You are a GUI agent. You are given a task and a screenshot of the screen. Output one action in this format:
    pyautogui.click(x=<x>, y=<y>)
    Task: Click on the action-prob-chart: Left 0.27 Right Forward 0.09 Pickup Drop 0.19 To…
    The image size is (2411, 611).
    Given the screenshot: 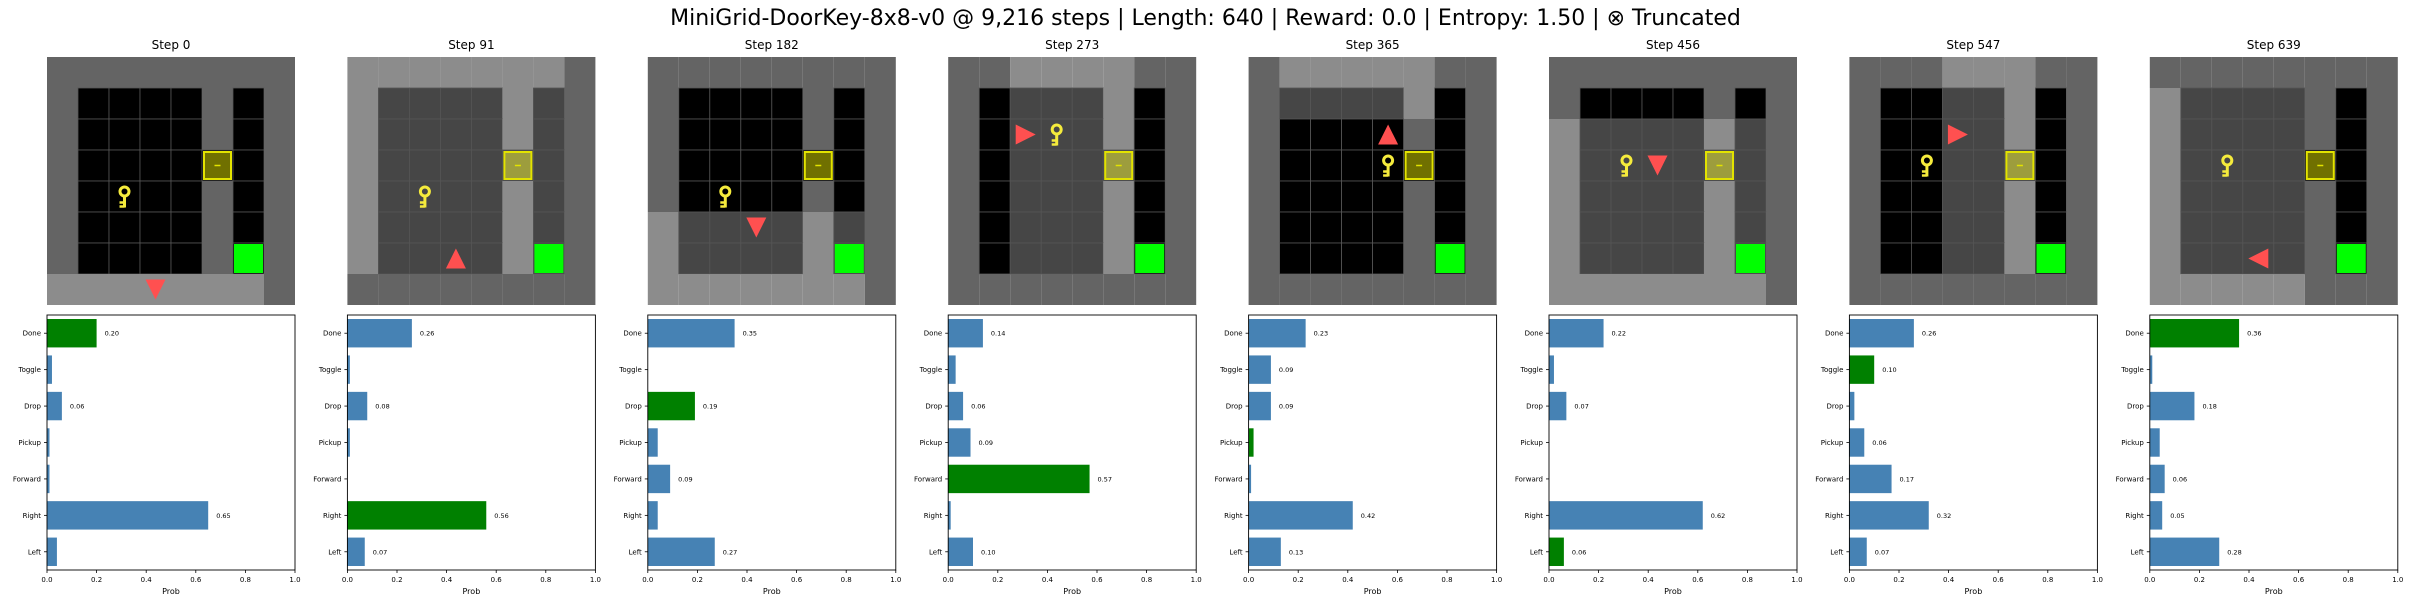 What is the action you would take?
    pyautogui.click(x=757, y=455)
    